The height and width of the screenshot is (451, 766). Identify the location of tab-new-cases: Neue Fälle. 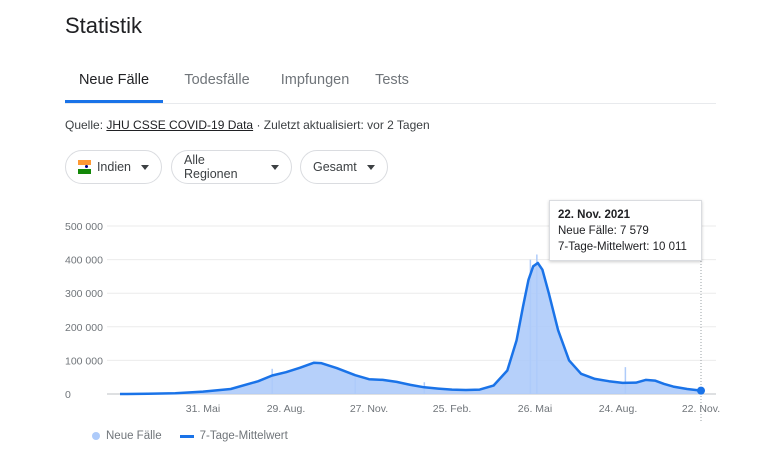
(114, 82).